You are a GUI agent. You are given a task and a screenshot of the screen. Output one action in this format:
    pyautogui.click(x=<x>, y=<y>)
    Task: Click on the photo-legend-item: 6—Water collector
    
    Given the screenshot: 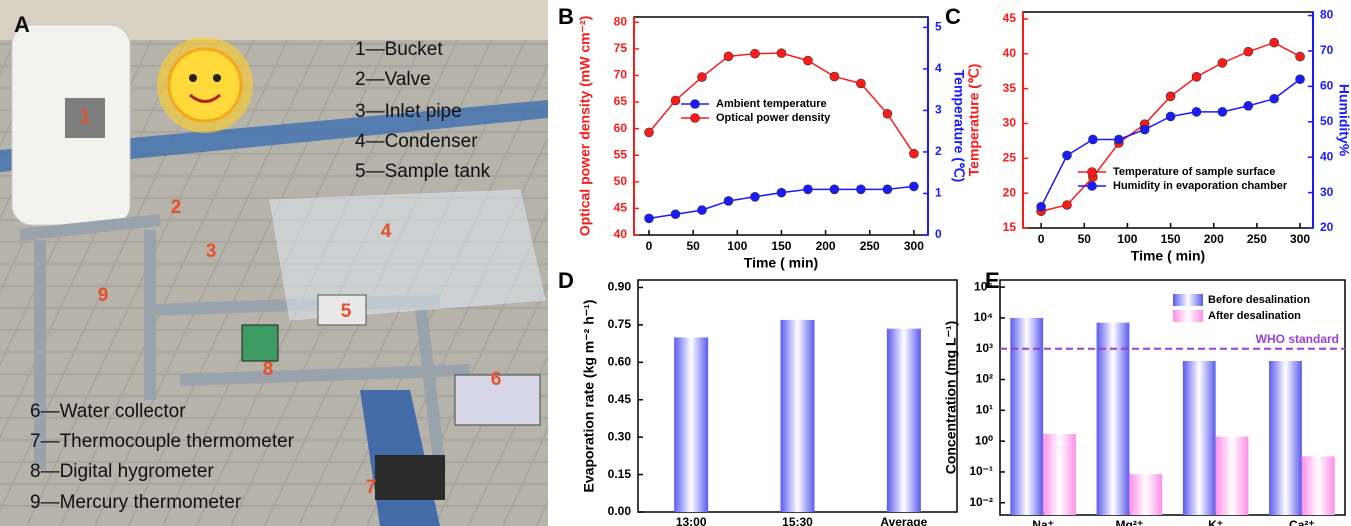 What is the action you would take?
    pyautogui.click(x=108, y=411)
    